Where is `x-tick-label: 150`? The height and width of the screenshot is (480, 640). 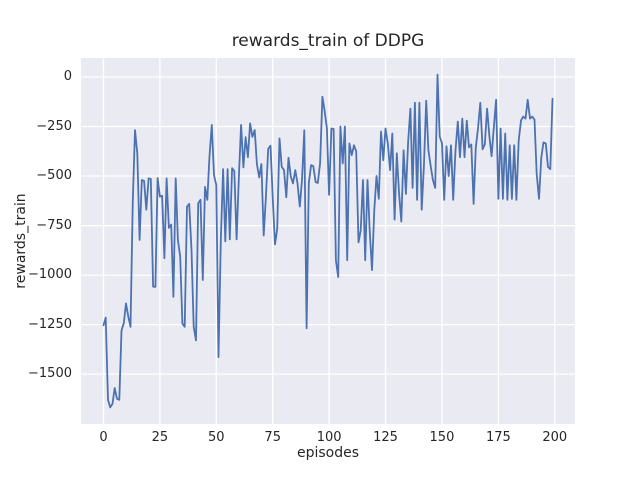
x-tick-label: 150 is located at coordinates (442, 437).